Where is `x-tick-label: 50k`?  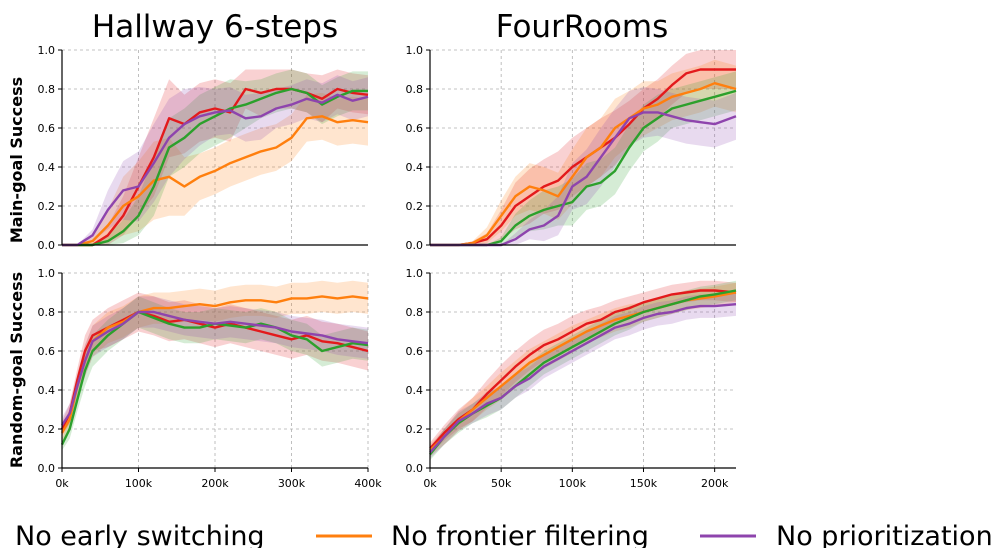 x-tick-label: 50k is located at coordinates (501, 483).